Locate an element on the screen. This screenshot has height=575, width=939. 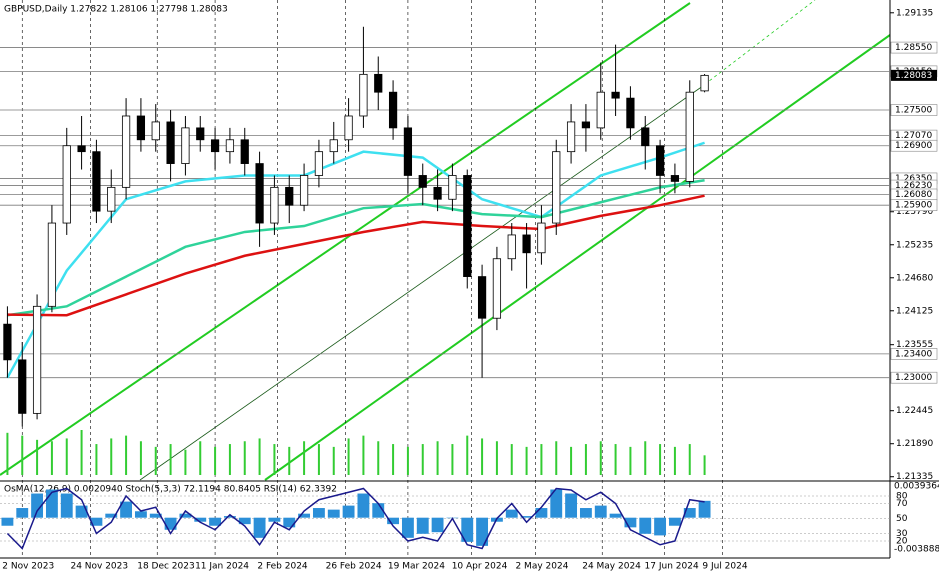
level-label: 1.28550 is located at coordinates (913, 48).